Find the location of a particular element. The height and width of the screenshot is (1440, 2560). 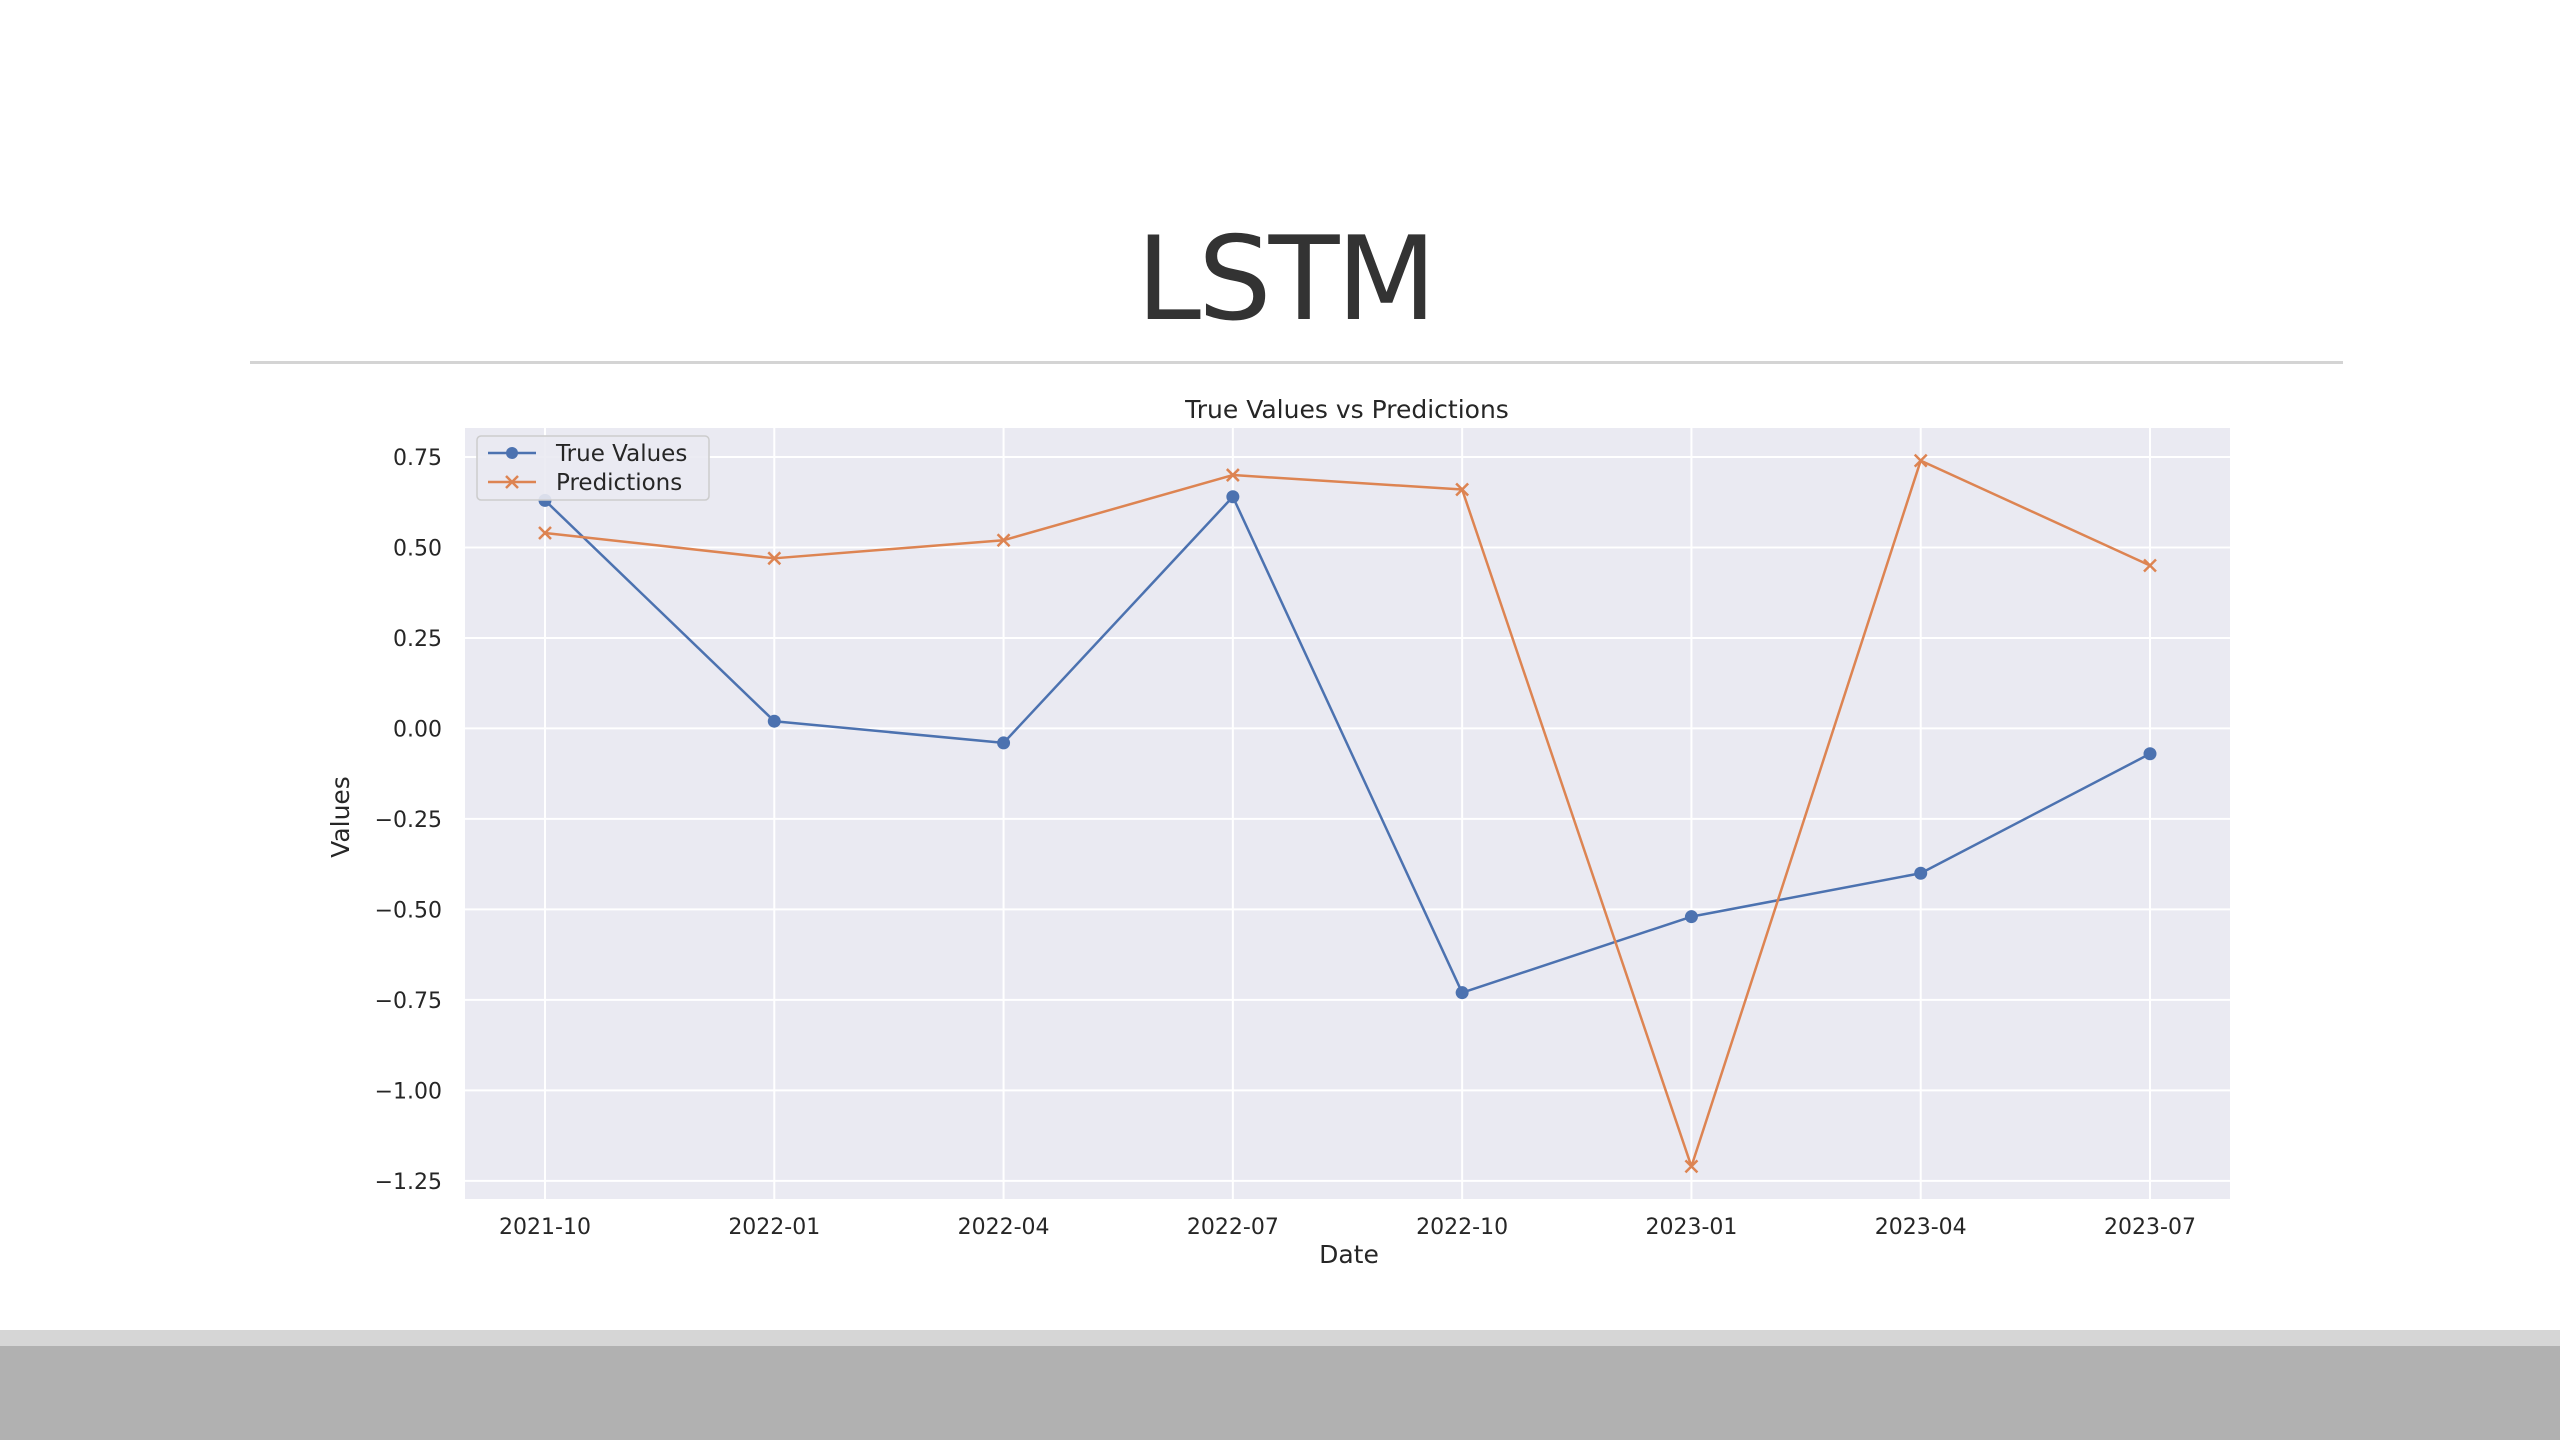

y-tick-label: 0.50 is located at coordinates (417, 548).